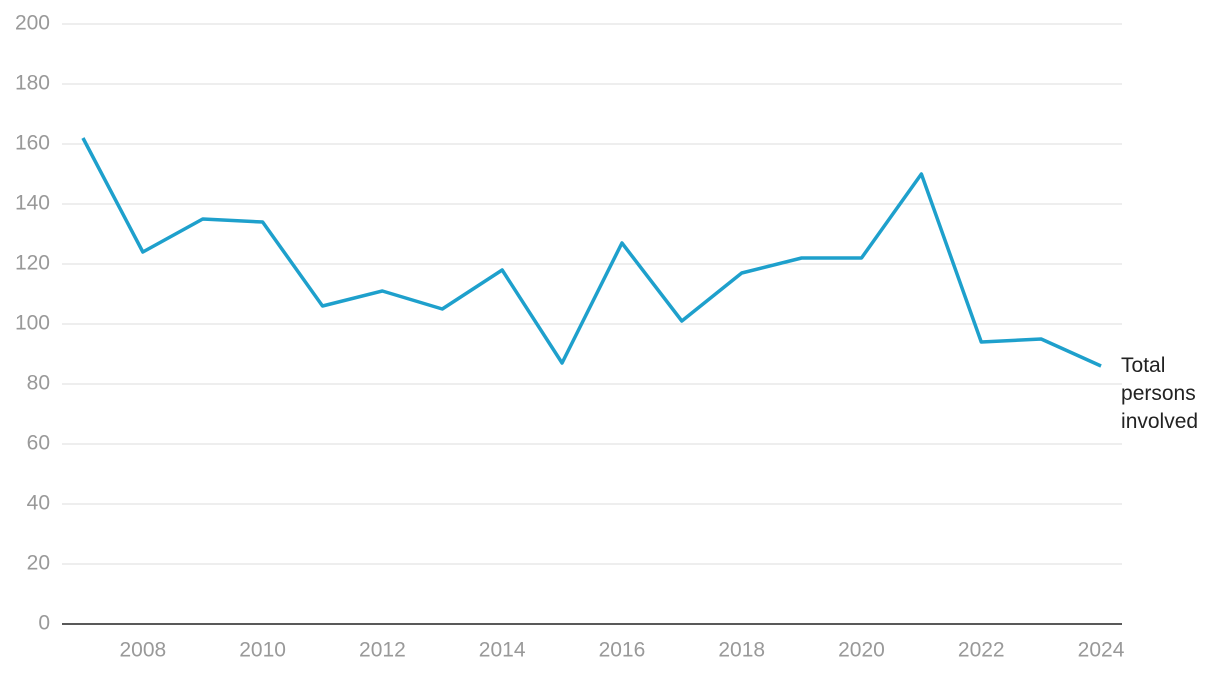 This screenshot has width=1220, height=674. I want to click on x-tick-label: 2010, so click(262, 650).